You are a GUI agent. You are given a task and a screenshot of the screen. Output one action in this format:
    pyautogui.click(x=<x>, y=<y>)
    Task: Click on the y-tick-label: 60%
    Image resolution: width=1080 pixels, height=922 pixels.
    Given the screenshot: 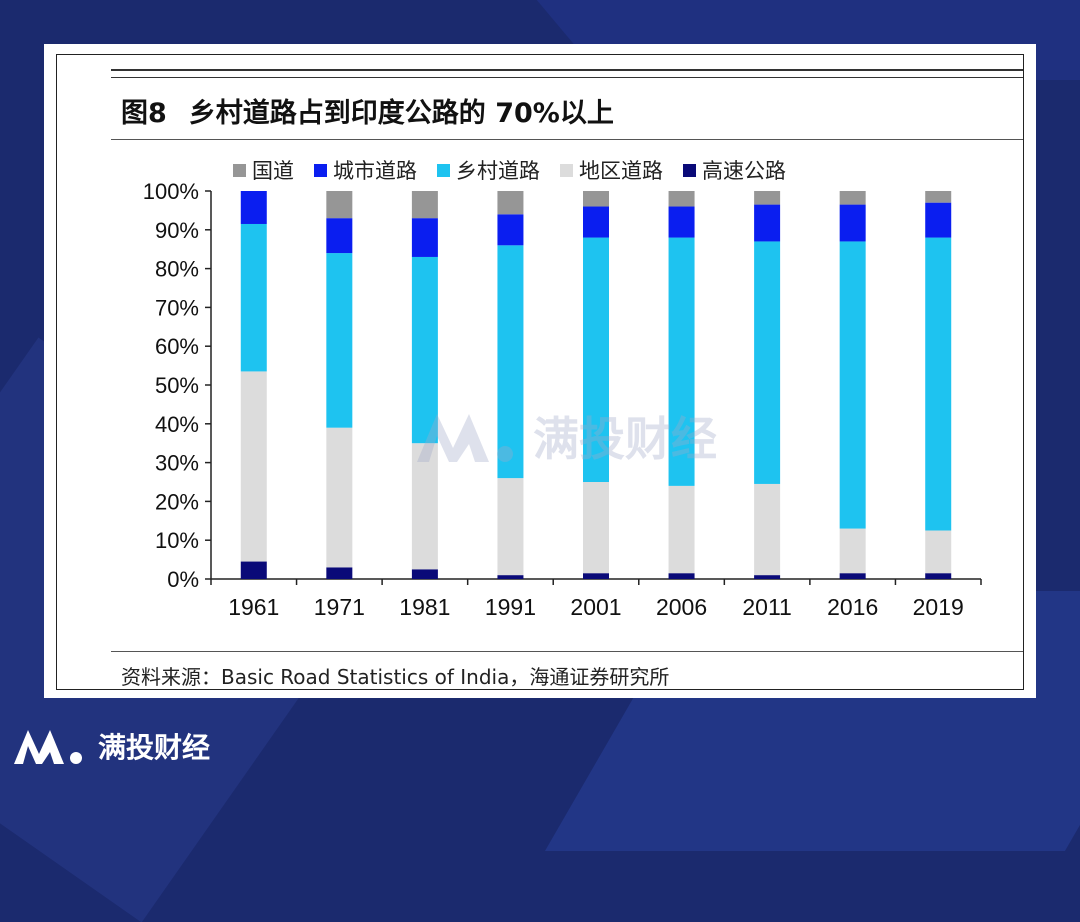 What is the action you would take?
    pyautogui.click(x=177, y=346)
    